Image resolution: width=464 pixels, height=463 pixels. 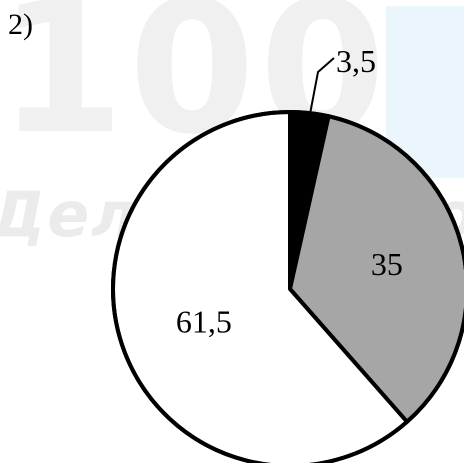 What do you see at coordinates (387, 264) in the screenshot?
I see `pie-slice-label-1: 35` at bounding box center [387, 264].